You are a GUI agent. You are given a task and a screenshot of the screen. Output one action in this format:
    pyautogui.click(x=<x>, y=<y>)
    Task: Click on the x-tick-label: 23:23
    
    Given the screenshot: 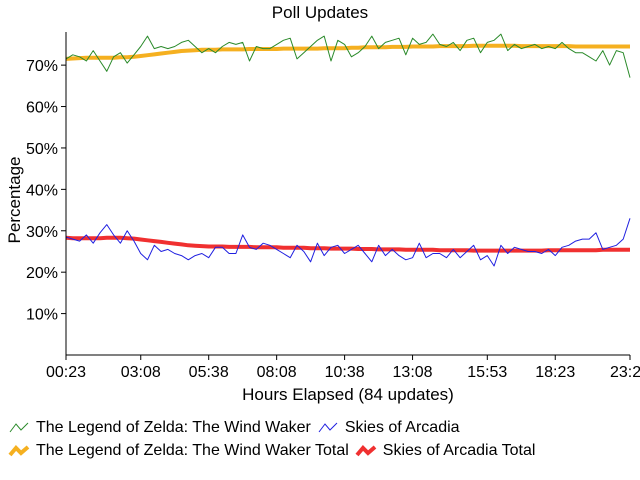 What is the action you would take?
    pyautogui.click(x=625, y=372)
    